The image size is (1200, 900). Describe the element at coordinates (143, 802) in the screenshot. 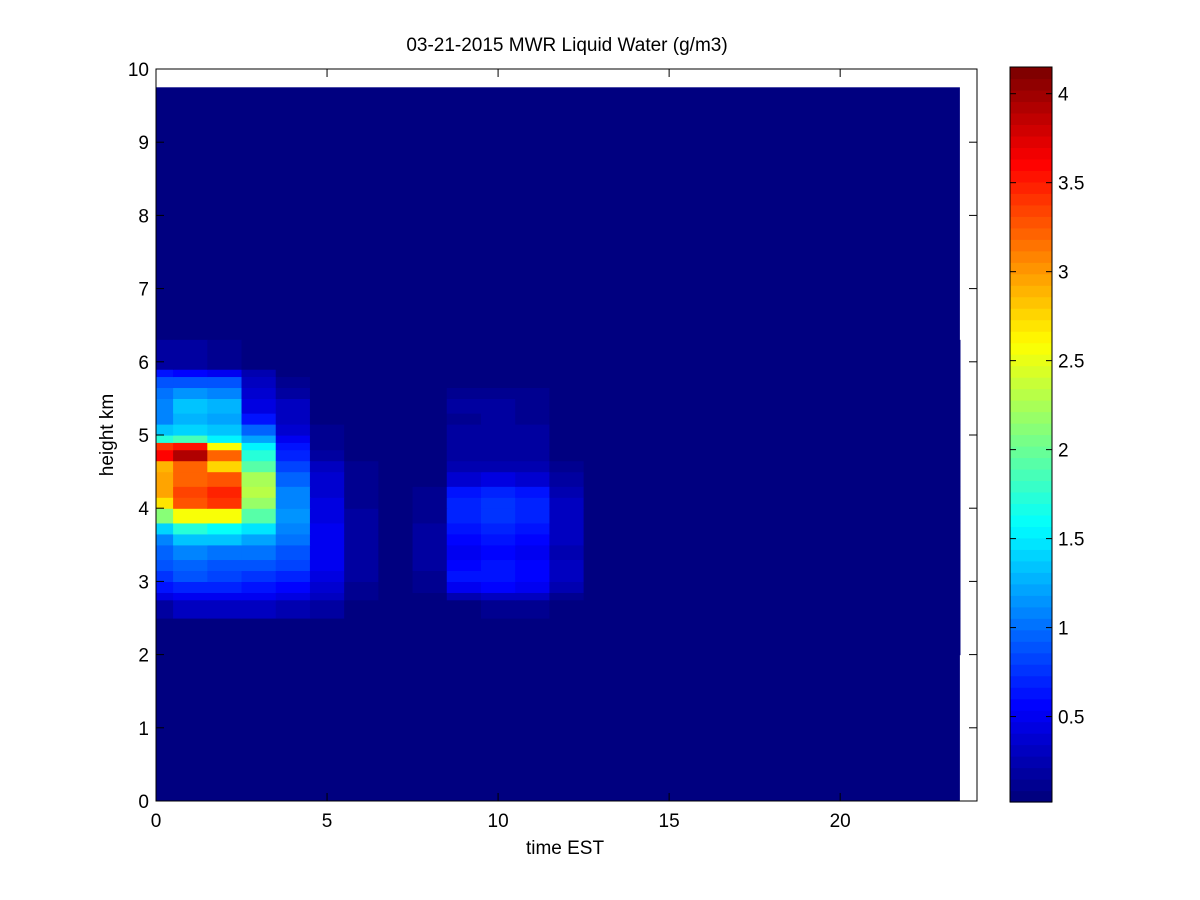

I see `y-tick-label: 0` at that location.